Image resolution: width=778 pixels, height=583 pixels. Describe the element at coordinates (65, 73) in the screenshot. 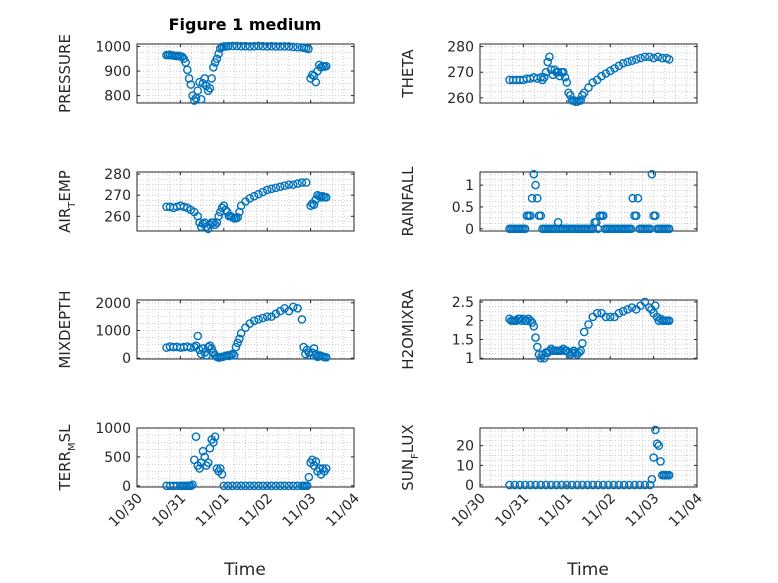

I see `y-axis-label-main: PRESSURE` at that location.